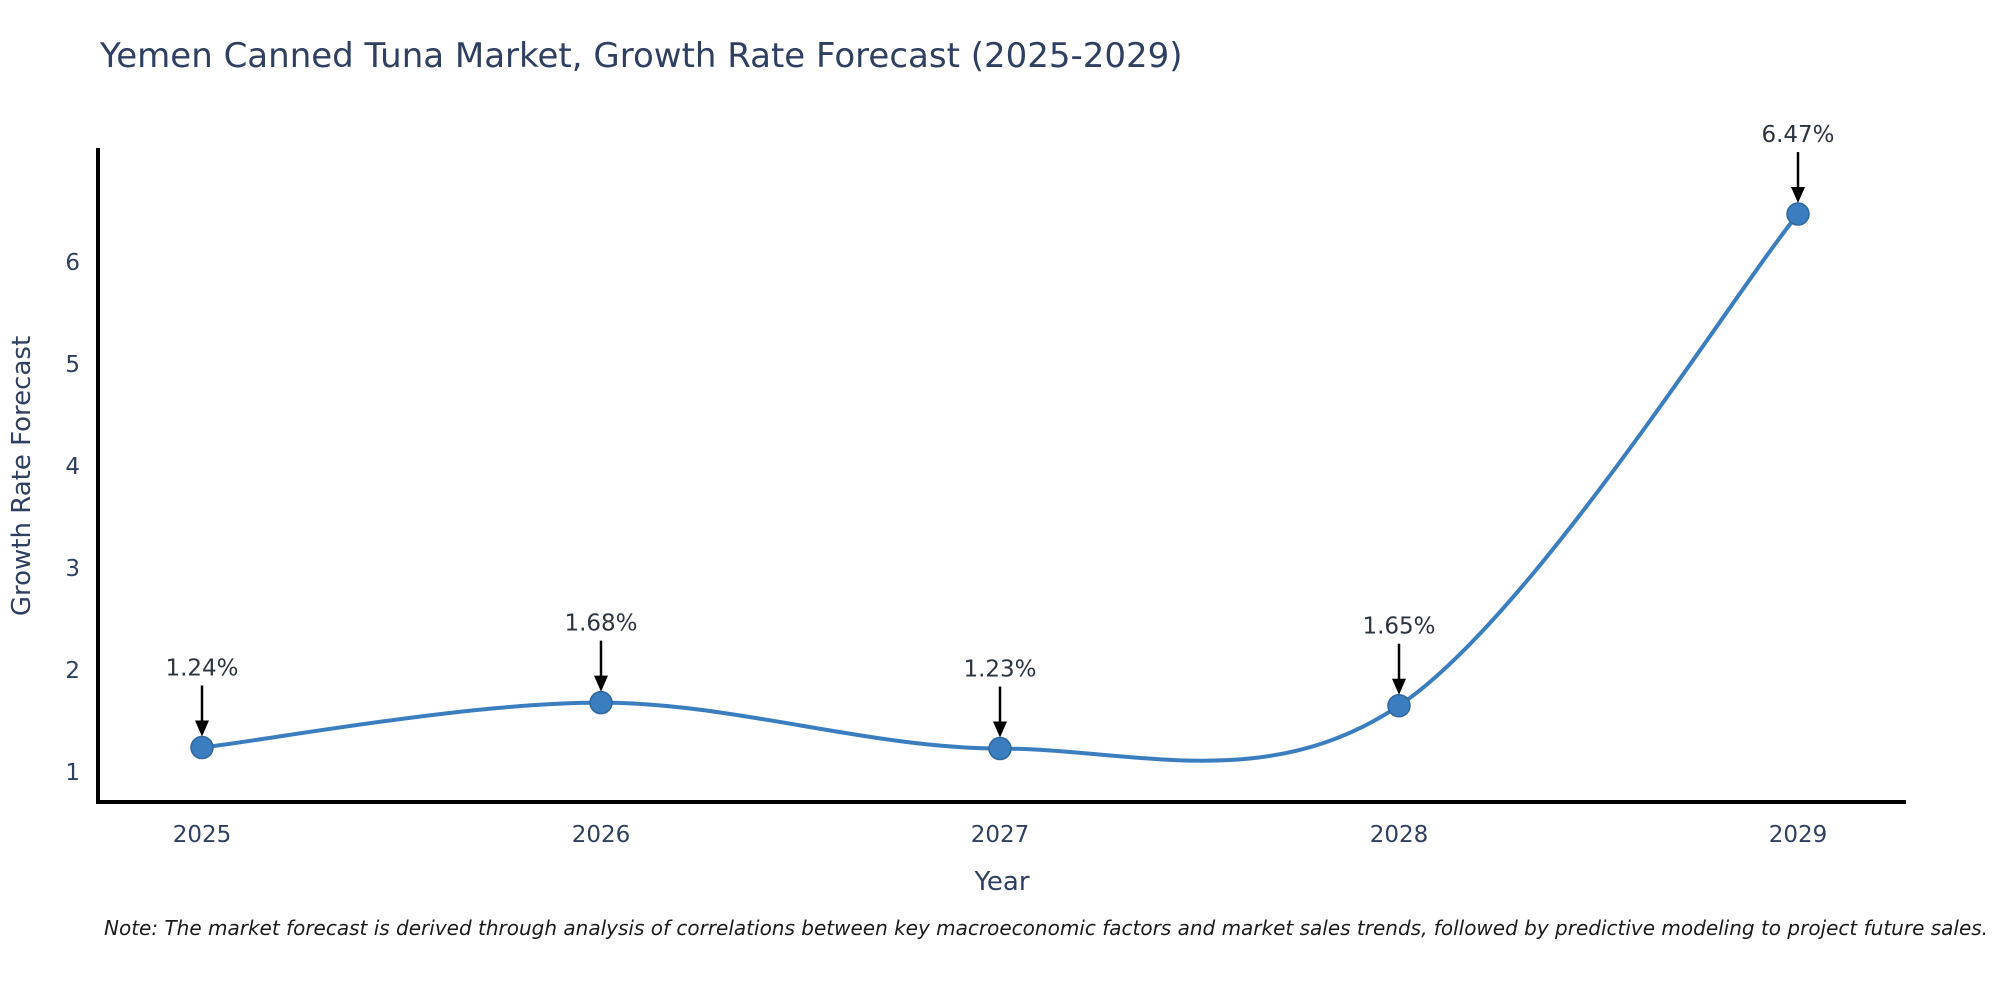  What do you see at coordinates (601, 835) in the screenshot?
I see `x-tick-label: 2026` at bounding box center [601, 835].